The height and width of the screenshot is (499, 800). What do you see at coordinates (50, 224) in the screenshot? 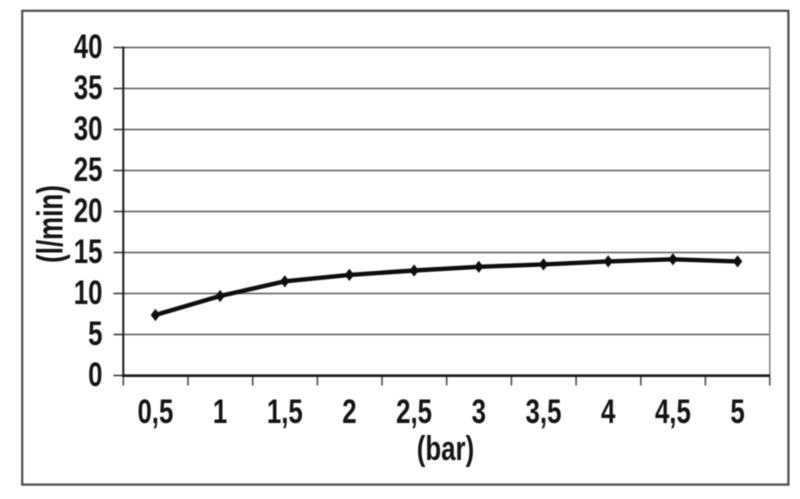
I see `svg-text: (l/min)` at bounding box center [50, 224].